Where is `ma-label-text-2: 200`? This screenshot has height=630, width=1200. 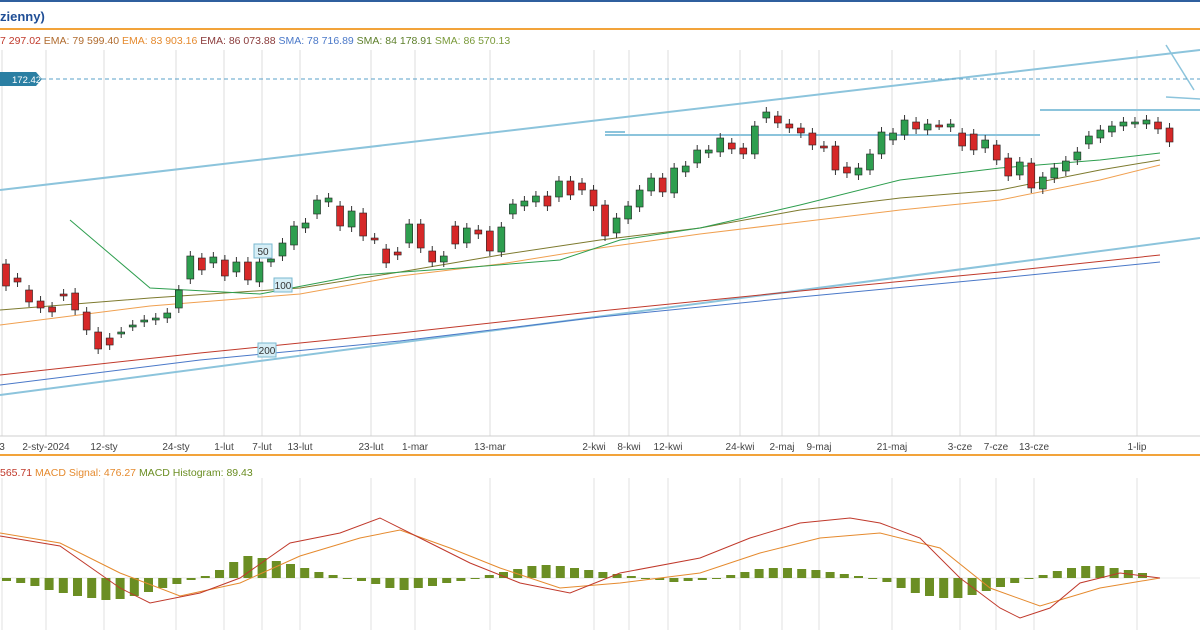 ma-label-text-2: 200 is located at coordinates (267, 351).